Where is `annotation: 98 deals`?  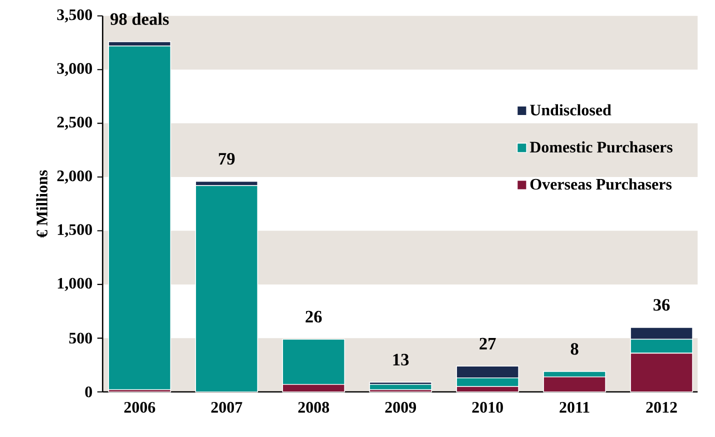 annotation: 98 deals is located at coordinates (139, 18).